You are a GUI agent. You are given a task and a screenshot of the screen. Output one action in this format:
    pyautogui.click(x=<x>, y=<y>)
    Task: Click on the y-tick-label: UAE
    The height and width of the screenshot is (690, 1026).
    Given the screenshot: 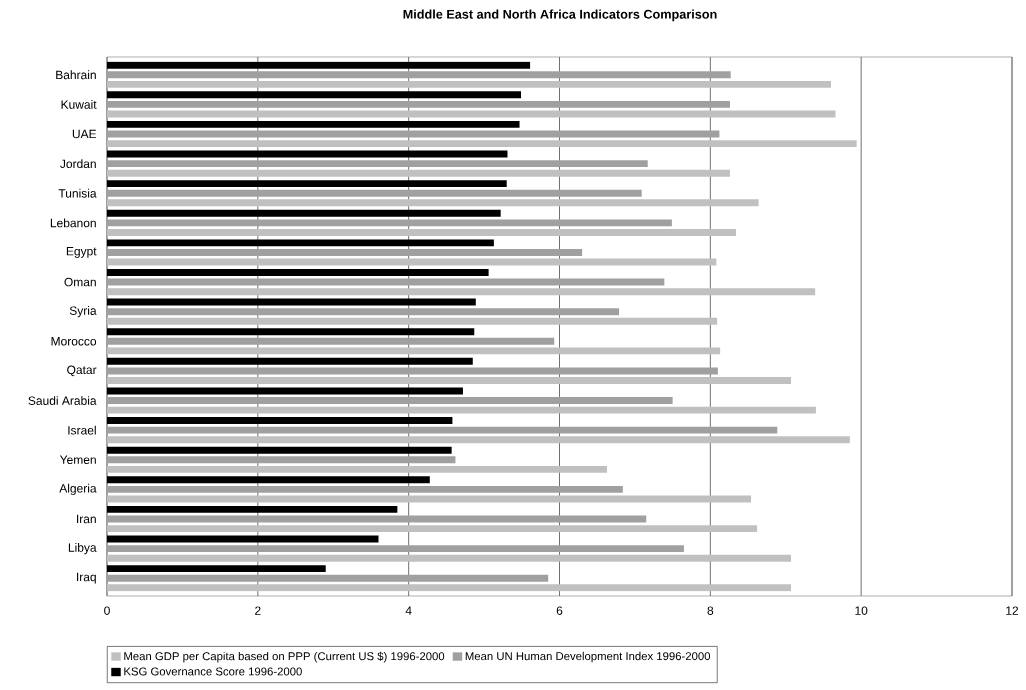 What is the action you would take?
    pyautogui.click(x=84, y=134)
    